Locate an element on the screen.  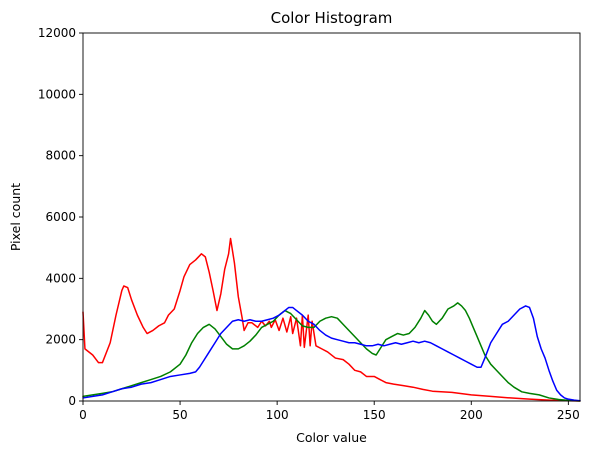
x-tick-label: 150 is located at coordinates (374, 415).